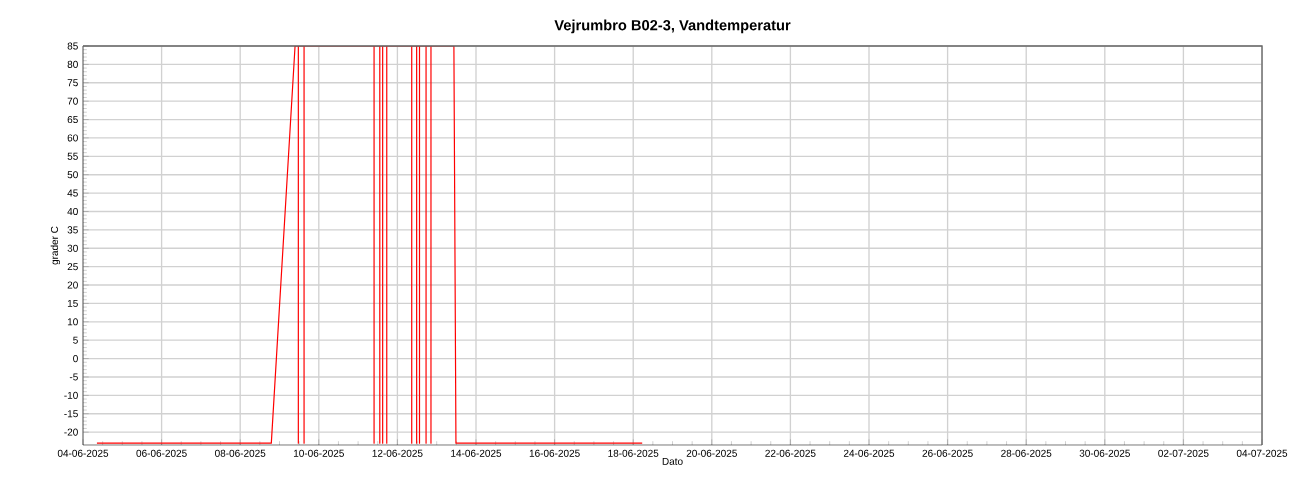 This screenshot has width=1300, height=500. What do you see at coordinates (73, 377) in the screenshot?
I see `y-tick-label: -5` at bounding box center [73, 377].